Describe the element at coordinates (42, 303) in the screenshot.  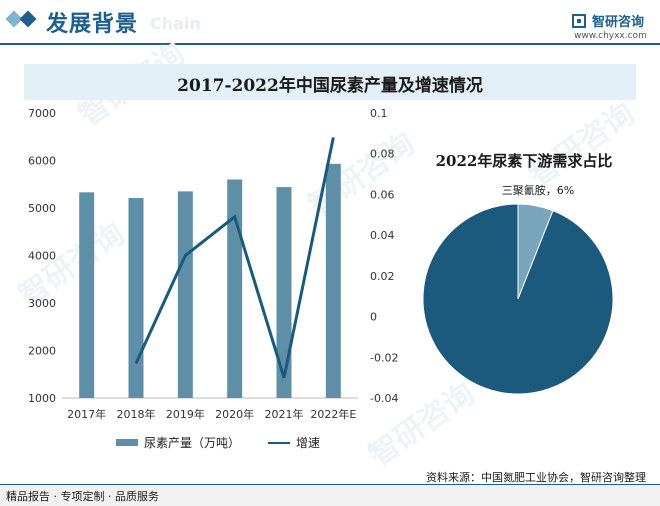
I see `y-axis-left-tick-label: 3000` at that location.